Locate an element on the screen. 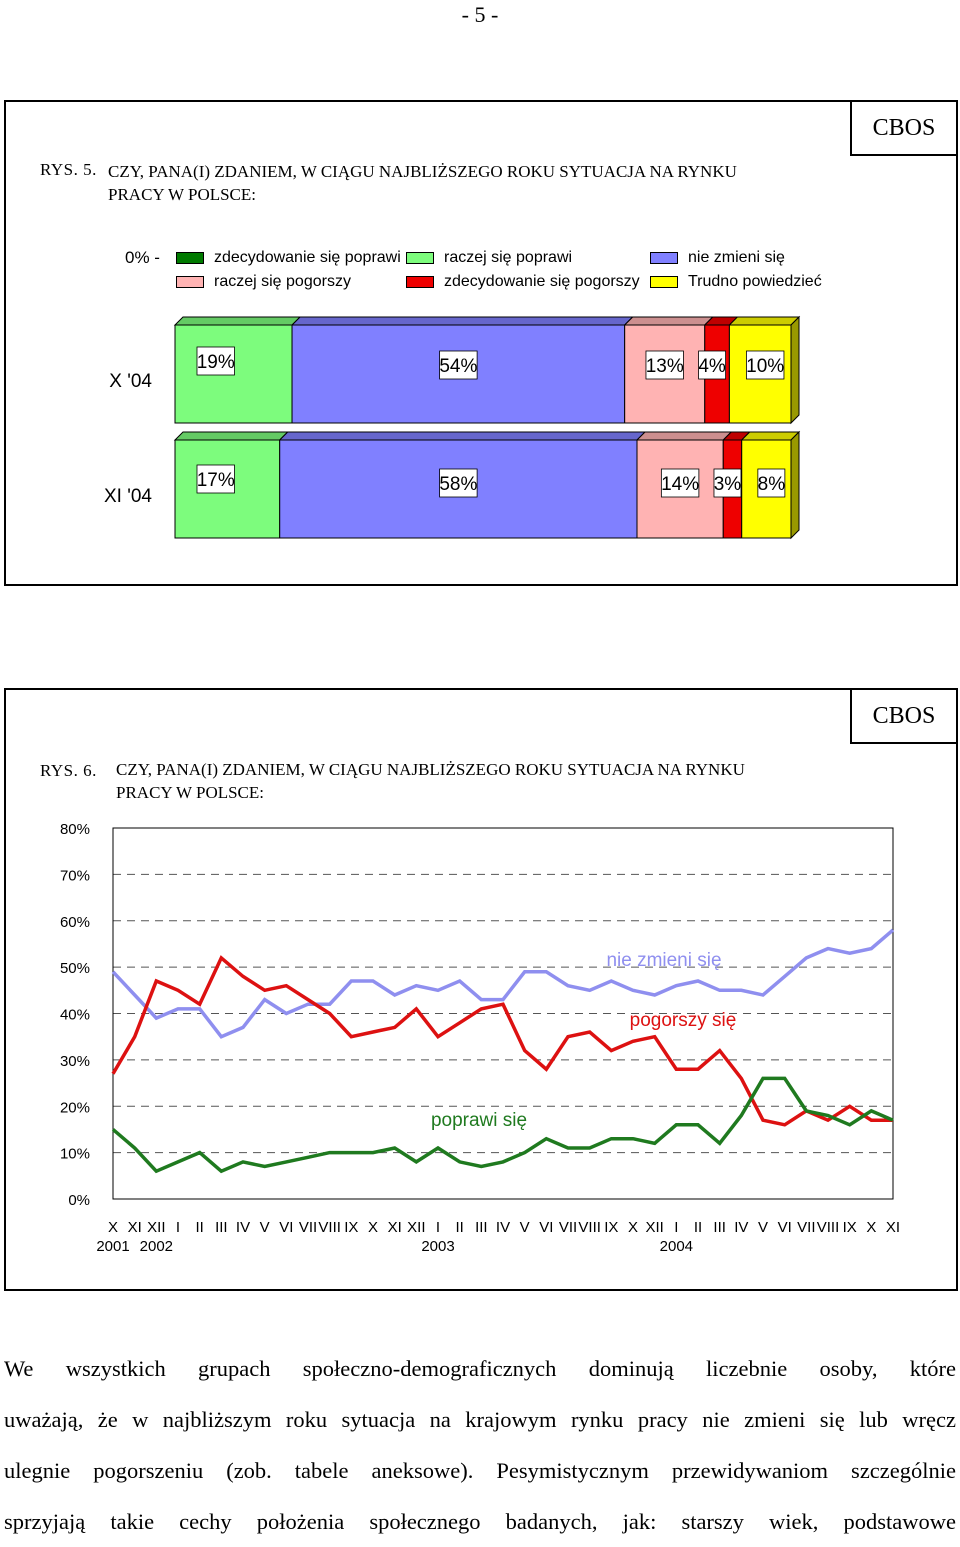 This screenshot has width=960, height=1547. legend-item: raczej się pogorszy is located at coordinates (263, 282).